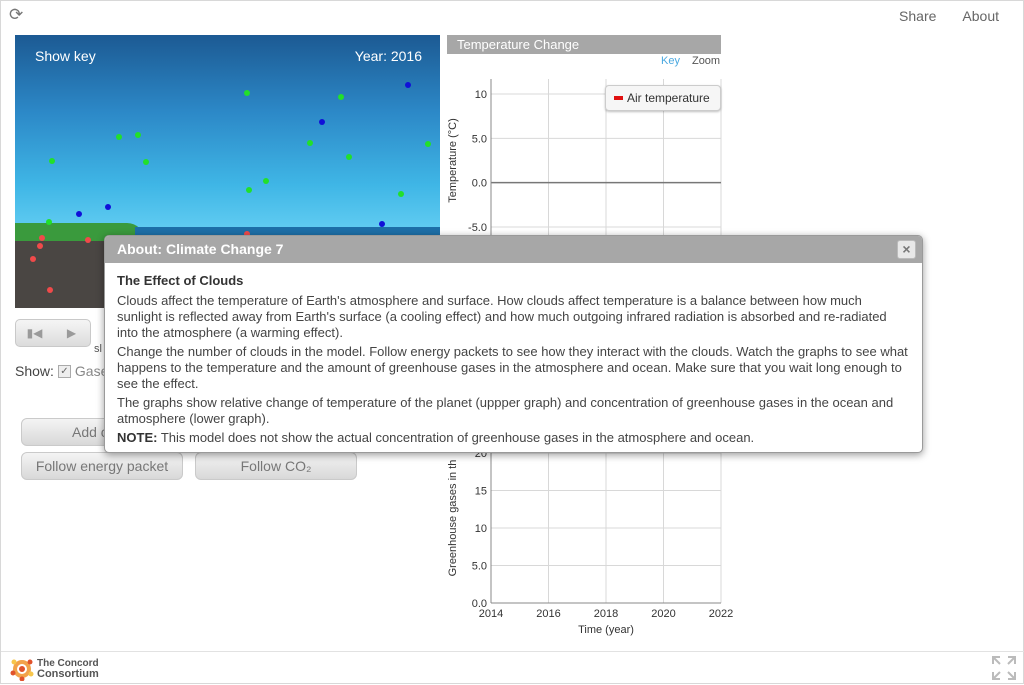 Image resolution: width=1024 pixels, height=685 pixels. Describe the element at coordinates (479, 139) in the screenshot. I see `upper-y-tick-label: 5.0` at that location.